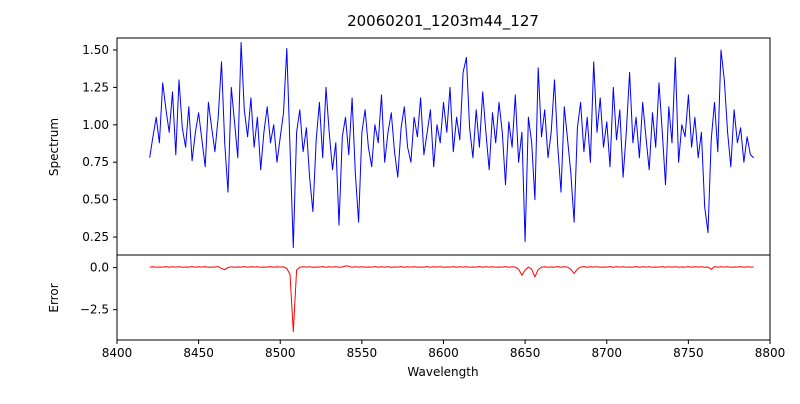 The height and width of the screenshot is (404, 800). I want to click on spectrum-y-tick-label: 0.25, so click(95, 237).